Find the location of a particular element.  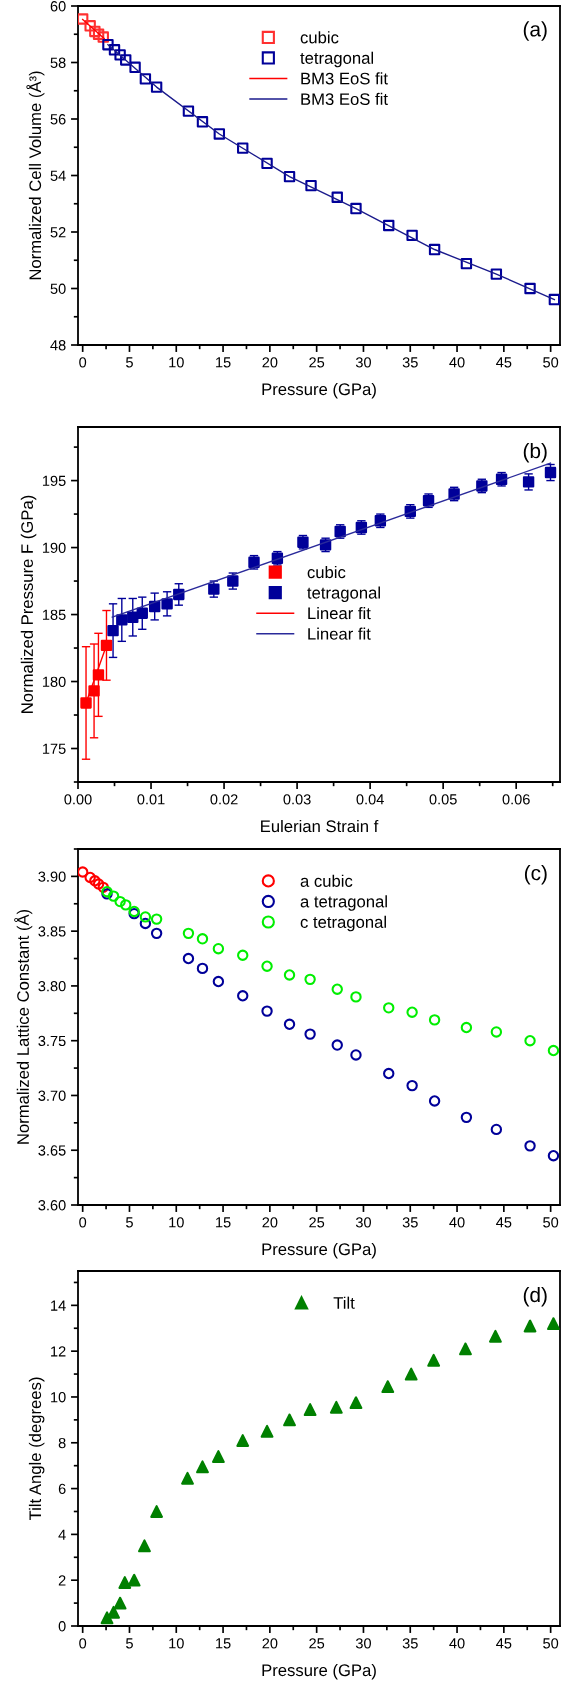

y-axis-title: Normalized Lattice Constant (Å) is located at coordinates (23, 1026).